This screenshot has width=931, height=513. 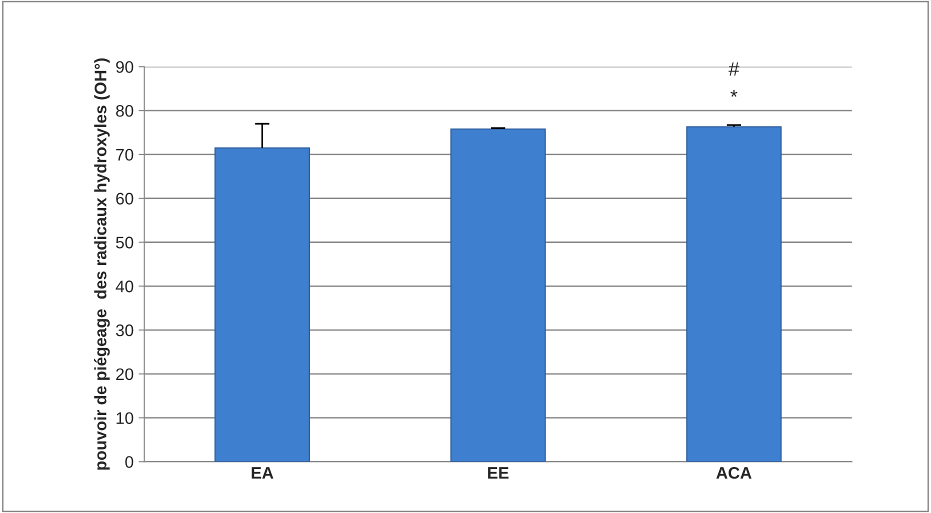 I want to click on x-tick-label: ACA, so click(x=734, y=473).